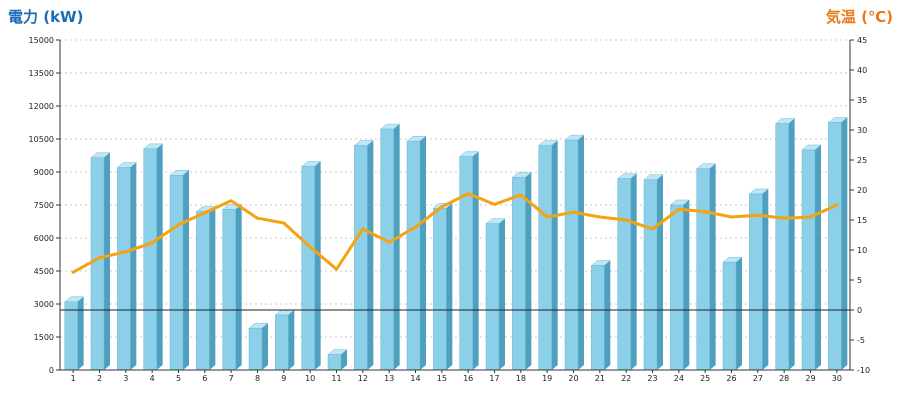  Describe the element at coordinates (600, 378) in the screenshot. I see `x-tick-label: 21` at that location.